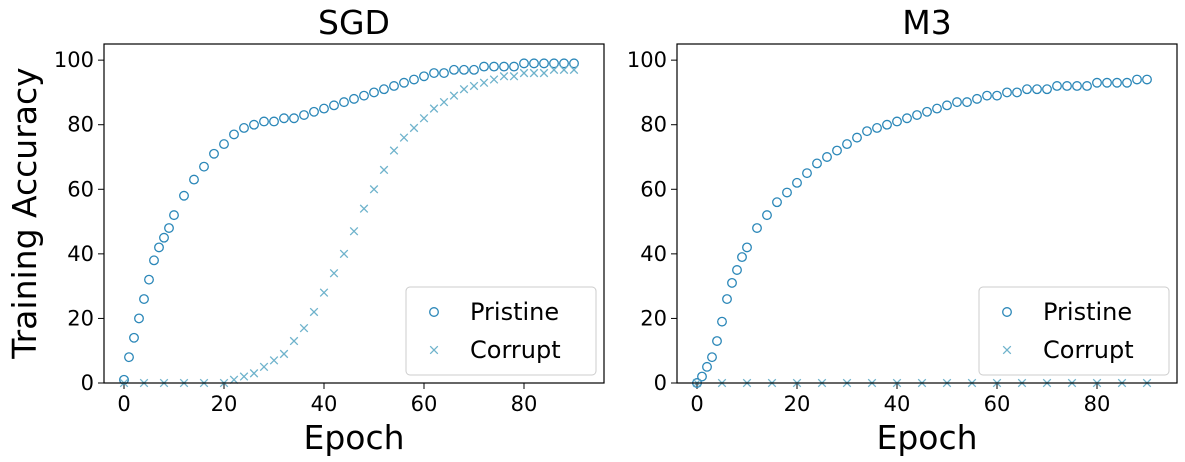 This screenshot has width=1185, height=462. What do you see at coordinates (660, 383) in the screenshot?
I see `y-tick-label: 0` at bounding box center [660, 383].